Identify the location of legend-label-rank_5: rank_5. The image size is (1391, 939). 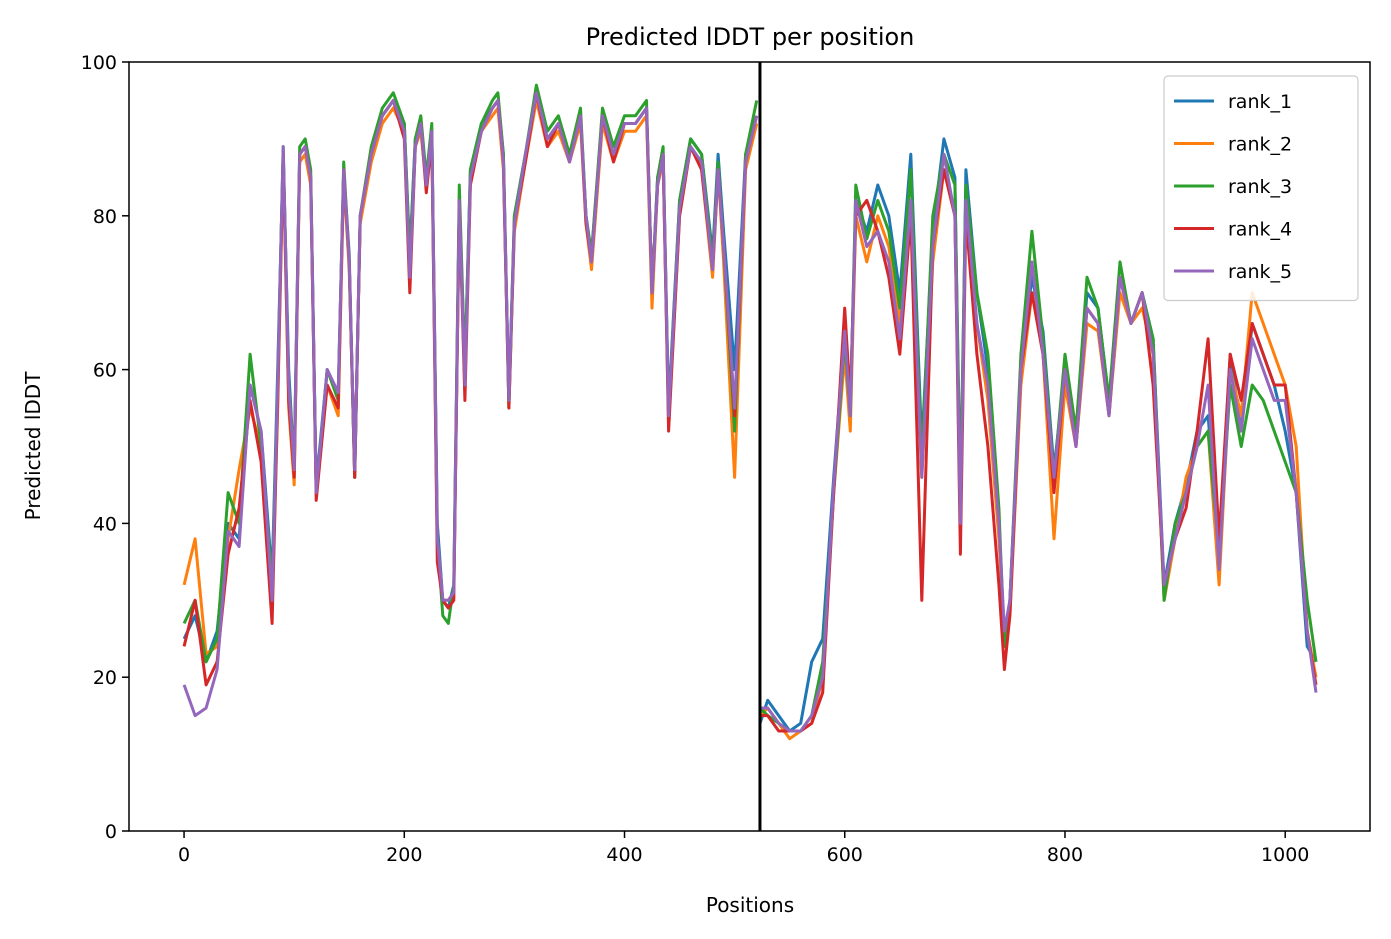
(1260, 272).